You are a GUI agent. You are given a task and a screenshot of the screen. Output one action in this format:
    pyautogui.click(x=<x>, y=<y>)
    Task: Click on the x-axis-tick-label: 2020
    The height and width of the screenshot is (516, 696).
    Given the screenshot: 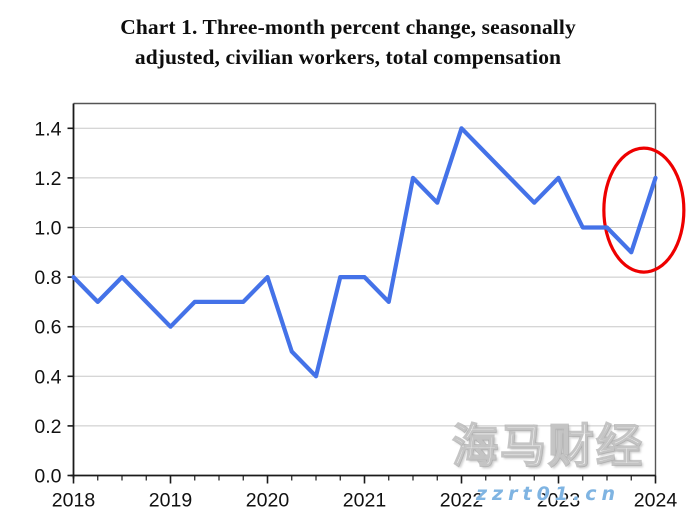 What is the action you would take?
    pyautogui.click(x=268, y=501)
    